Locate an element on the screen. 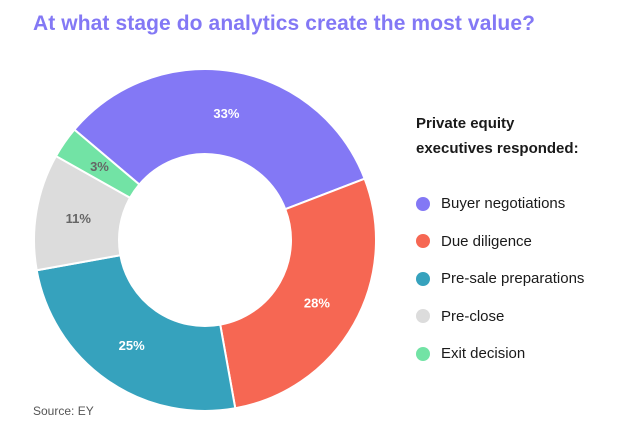  slice-buyer-negotiations is located at coordinates (219, 139).